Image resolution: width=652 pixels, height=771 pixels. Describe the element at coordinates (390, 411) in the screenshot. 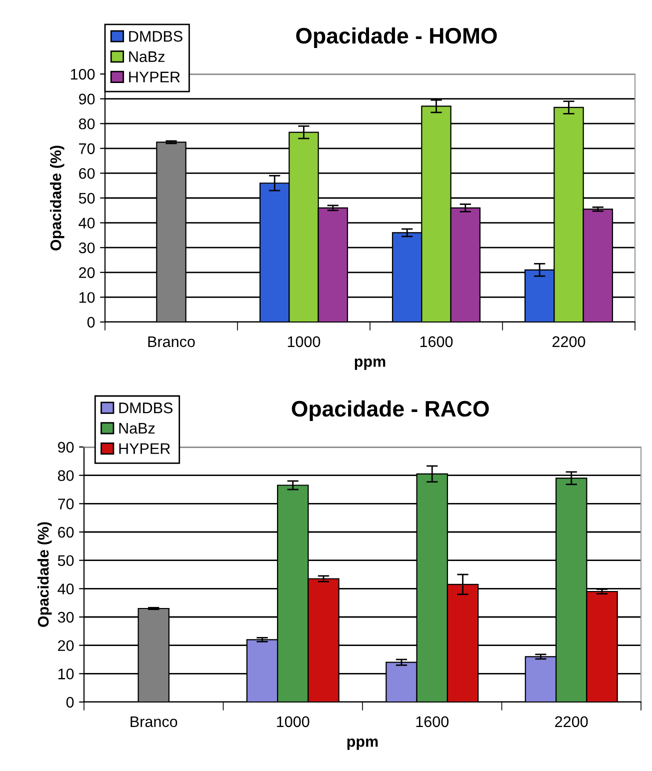

I see `chart-title: Opacidade - RACO` at that location.